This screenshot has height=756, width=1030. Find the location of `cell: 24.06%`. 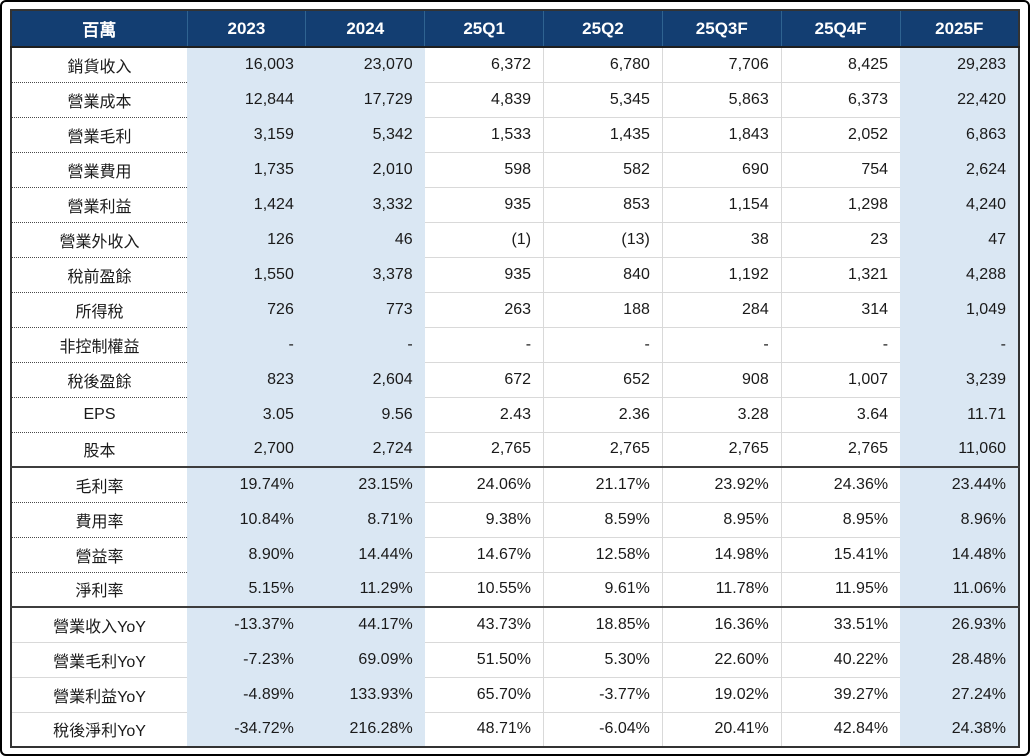

cell: 24.06% is located at coordinates (484, 485).